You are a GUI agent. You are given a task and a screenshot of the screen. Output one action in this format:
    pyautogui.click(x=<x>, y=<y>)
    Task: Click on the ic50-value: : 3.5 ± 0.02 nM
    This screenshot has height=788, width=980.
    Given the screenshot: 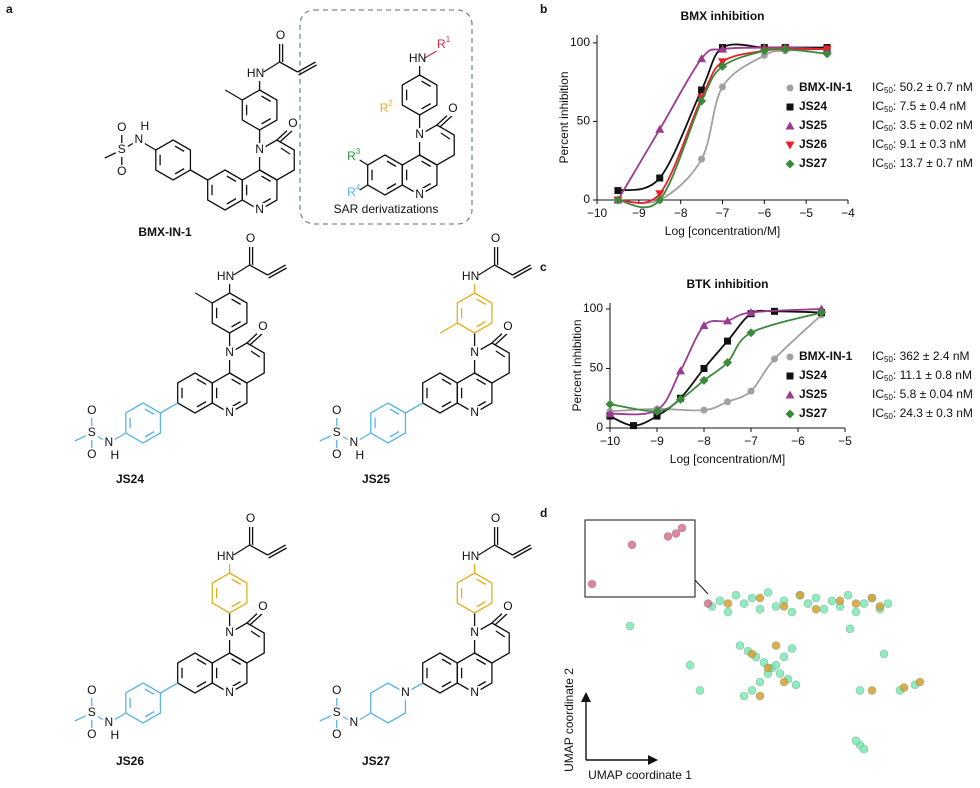 What is the action you would take?
    pyautogui.click(x=933, y=125)
    